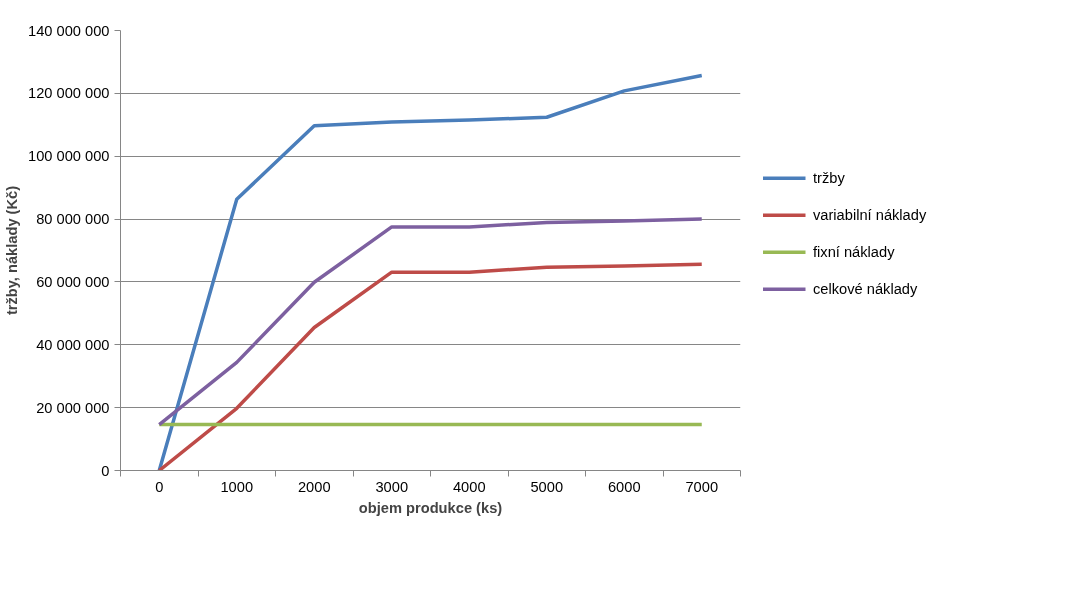 Image resolution: width=1079 pixels, height=590 pixels. What do you see at coordinates (73, 219) in the screenshot?
I see `y-tick-label: 80 000 000` at bounding box center [73, 219].